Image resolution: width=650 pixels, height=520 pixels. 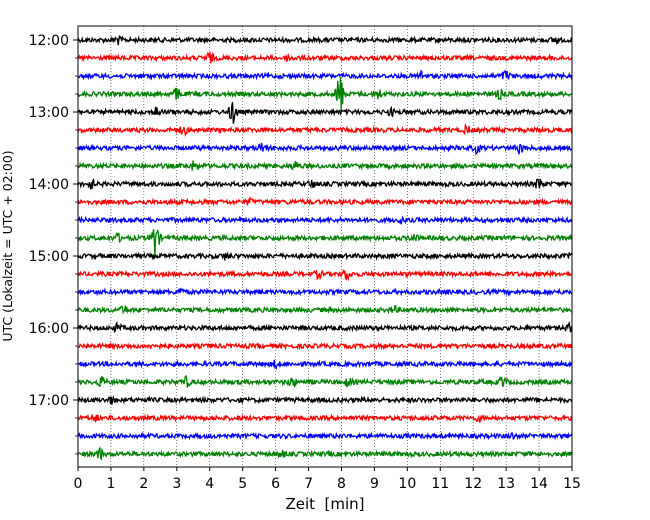 What do you see at coordinates (407, 484) in the screenshot?
I see `x-tick-label: 10` at bounding box center [407, 484].